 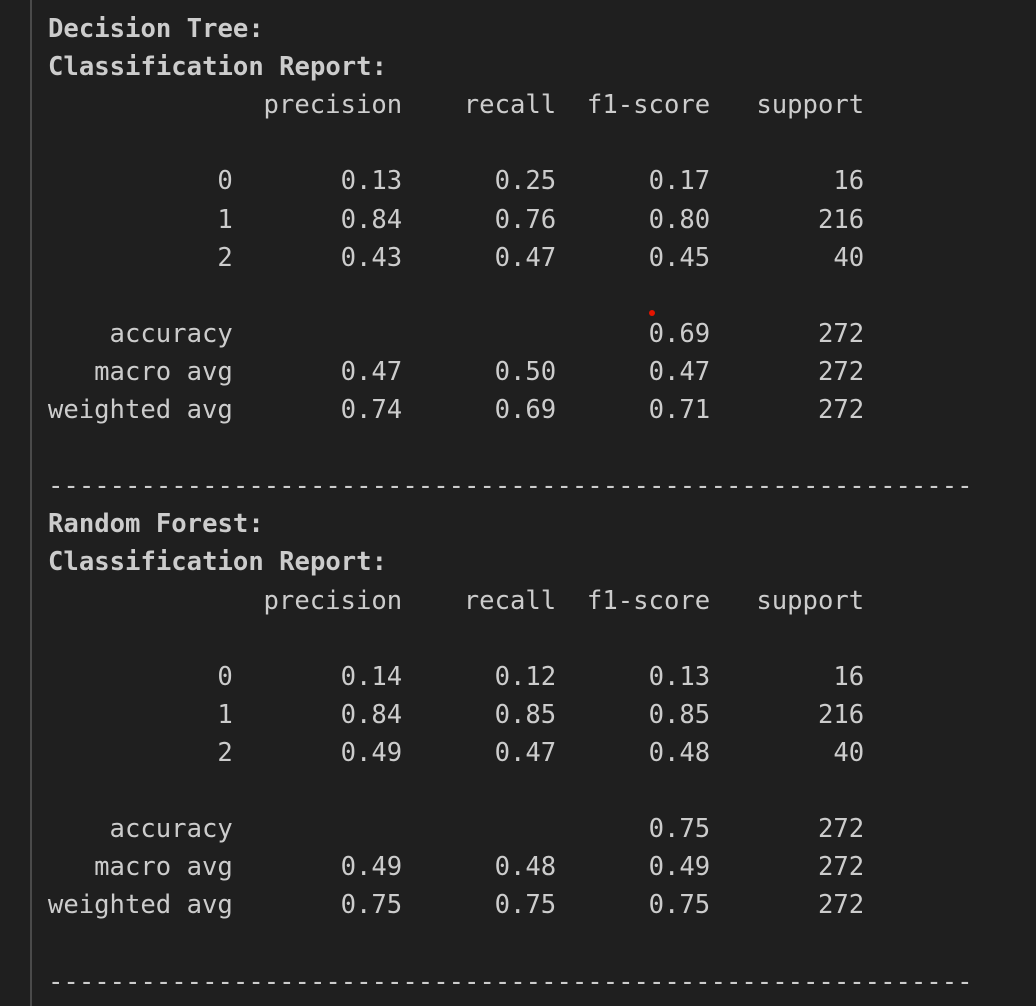 What do you see at coordinates (525, 676) in the screenshot?
I see `cell-value: 0.12` at bounding box center [525, 676].